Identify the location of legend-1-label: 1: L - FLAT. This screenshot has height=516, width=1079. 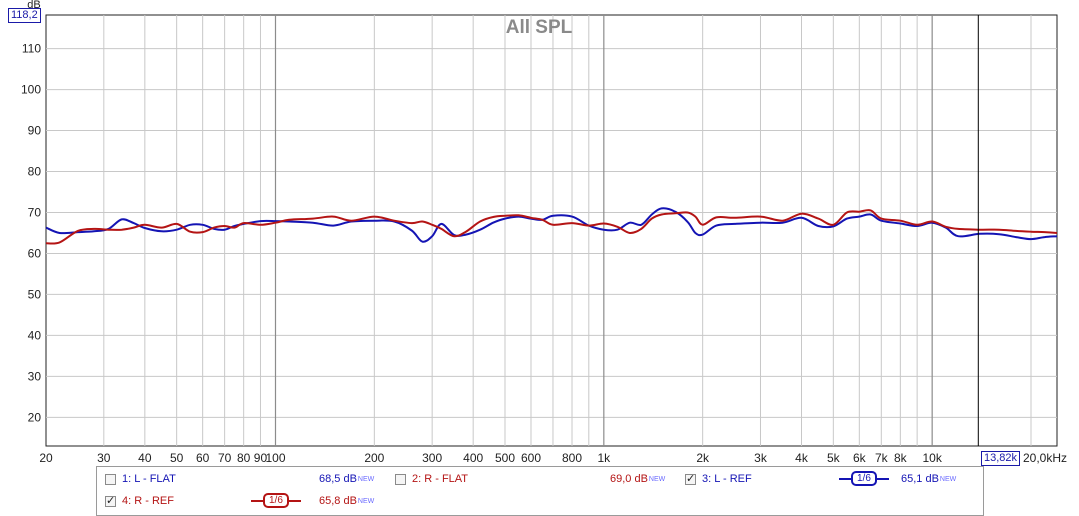
(149, 479).